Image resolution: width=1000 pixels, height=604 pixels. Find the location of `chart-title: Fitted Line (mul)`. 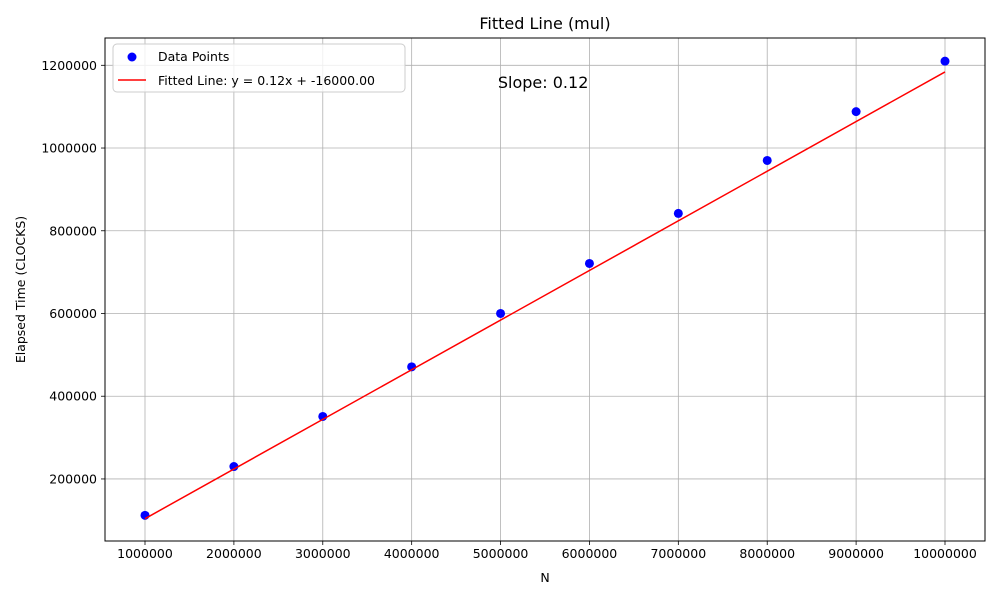

chart-title: Fitted Line (mul) is located at coordinates (544, 23).